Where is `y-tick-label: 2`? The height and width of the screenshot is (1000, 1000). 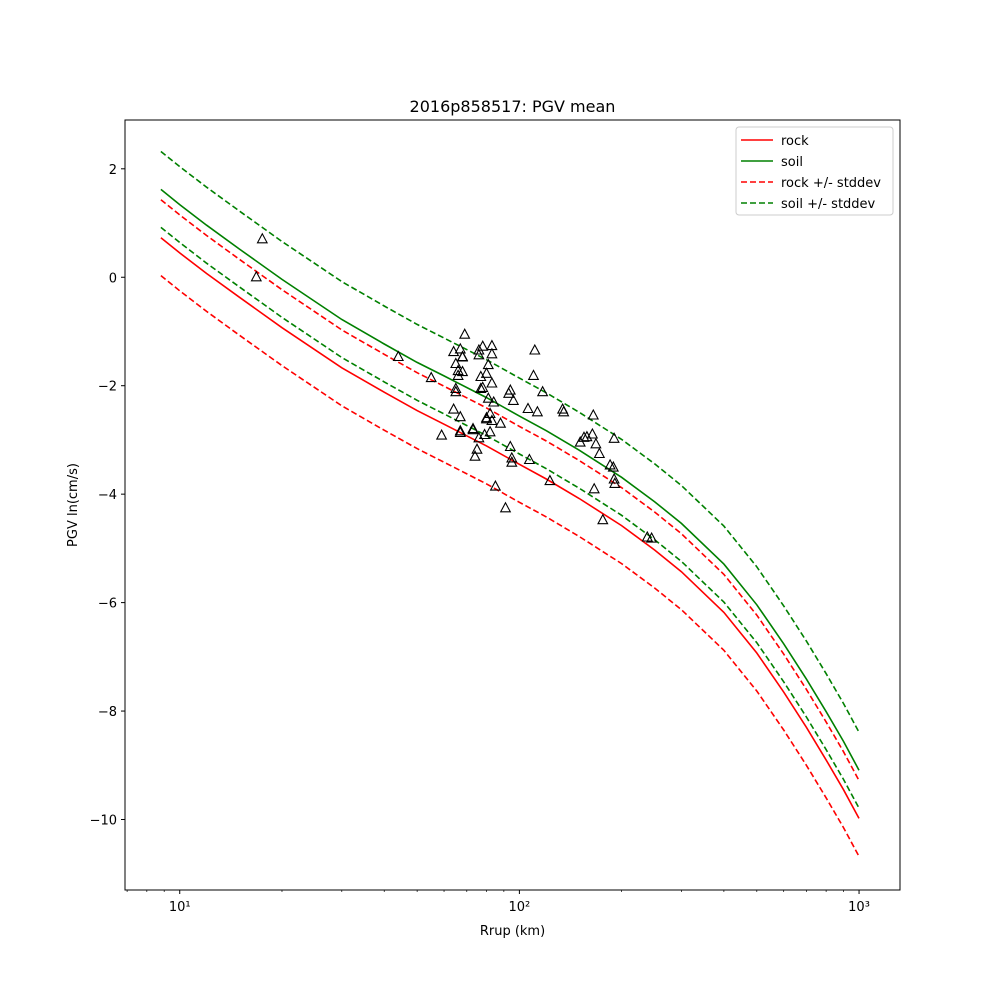 y-tick-label: 2 is located at coordinates (113, 170).